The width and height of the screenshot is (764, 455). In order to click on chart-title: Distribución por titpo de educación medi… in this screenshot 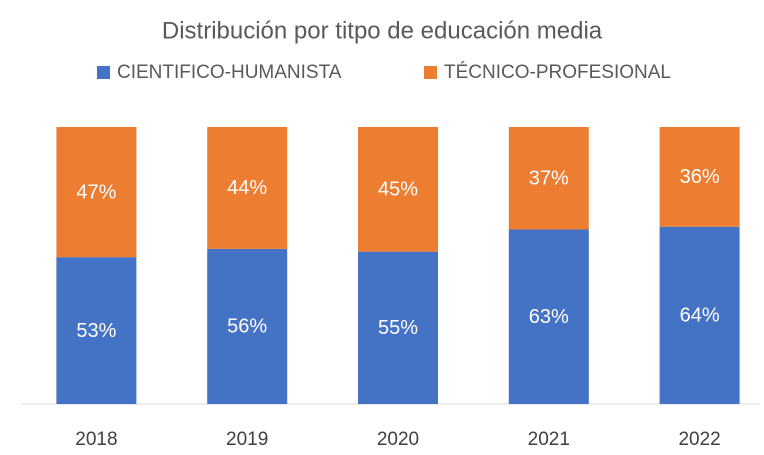, I will do `click(382, 30)`.